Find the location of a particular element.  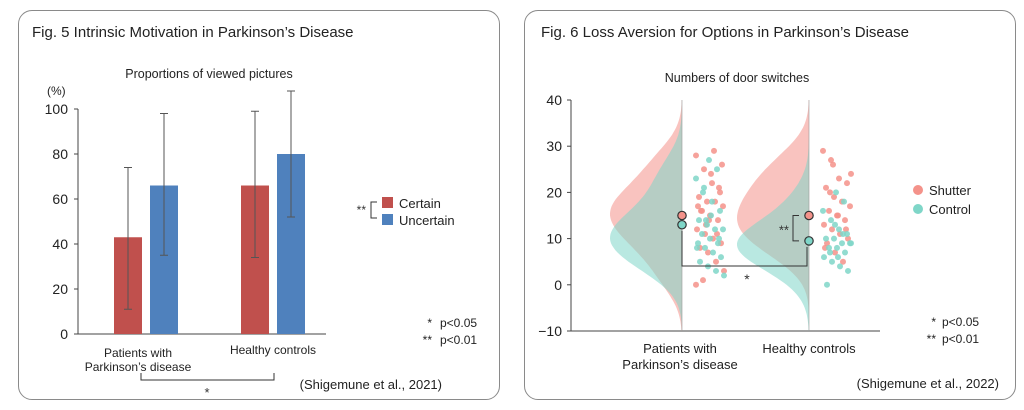

x-category-label: Patients with is located at coordinates (680, 348).